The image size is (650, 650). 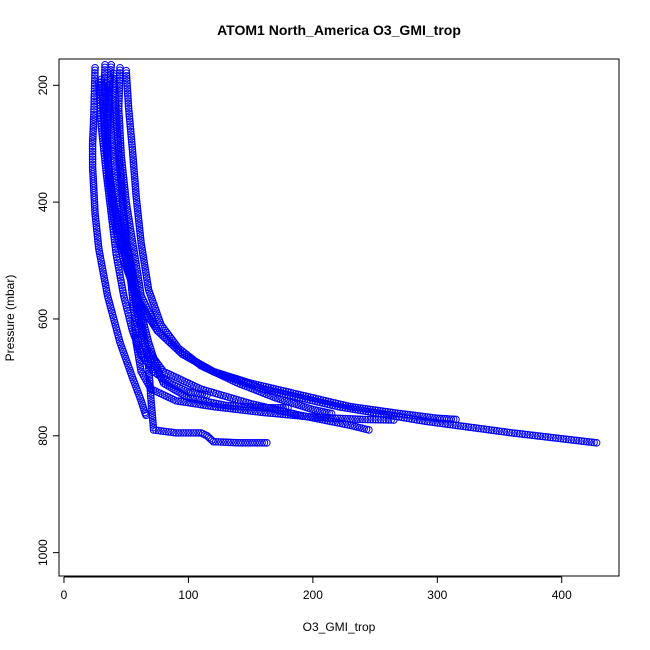 I want to click on x-tick-label: 300, so click(x=437, y=595).